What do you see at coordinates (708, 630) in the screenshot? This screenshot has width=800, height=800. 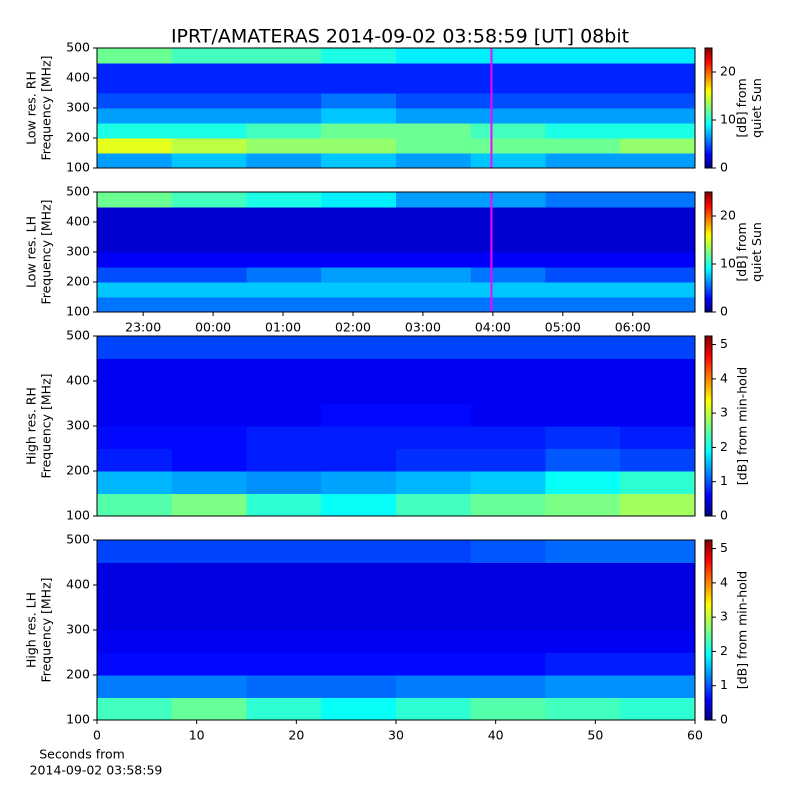 I see `colorbar` at bounding box center [708, 630].